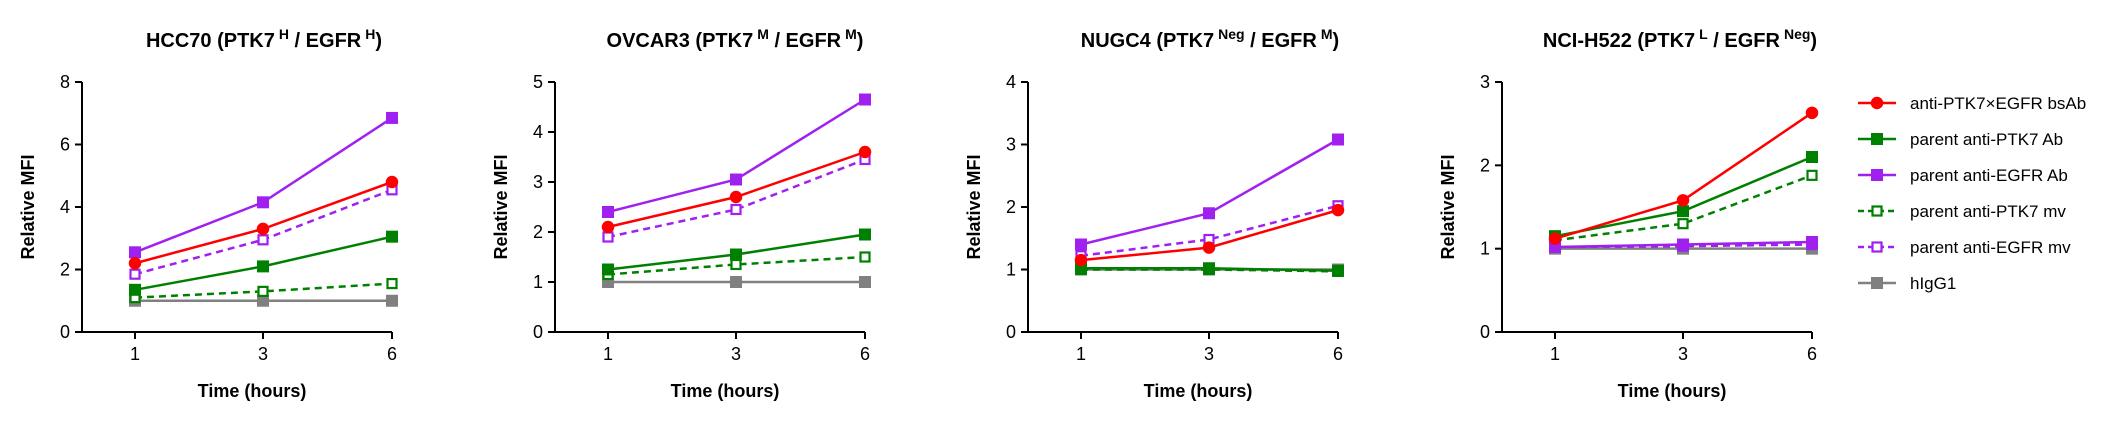 This screenshot has height=422, width=2107. Describe the element at coordinates (1336, 41) in the screenshot. I see `title-text: )` at that location.